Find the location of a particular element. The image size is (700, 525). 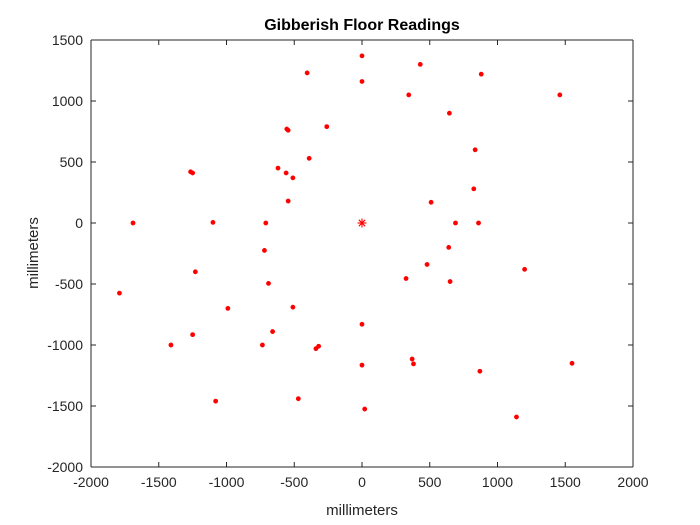

y-axis-label: millimeters is located at coordinates (33, 253).